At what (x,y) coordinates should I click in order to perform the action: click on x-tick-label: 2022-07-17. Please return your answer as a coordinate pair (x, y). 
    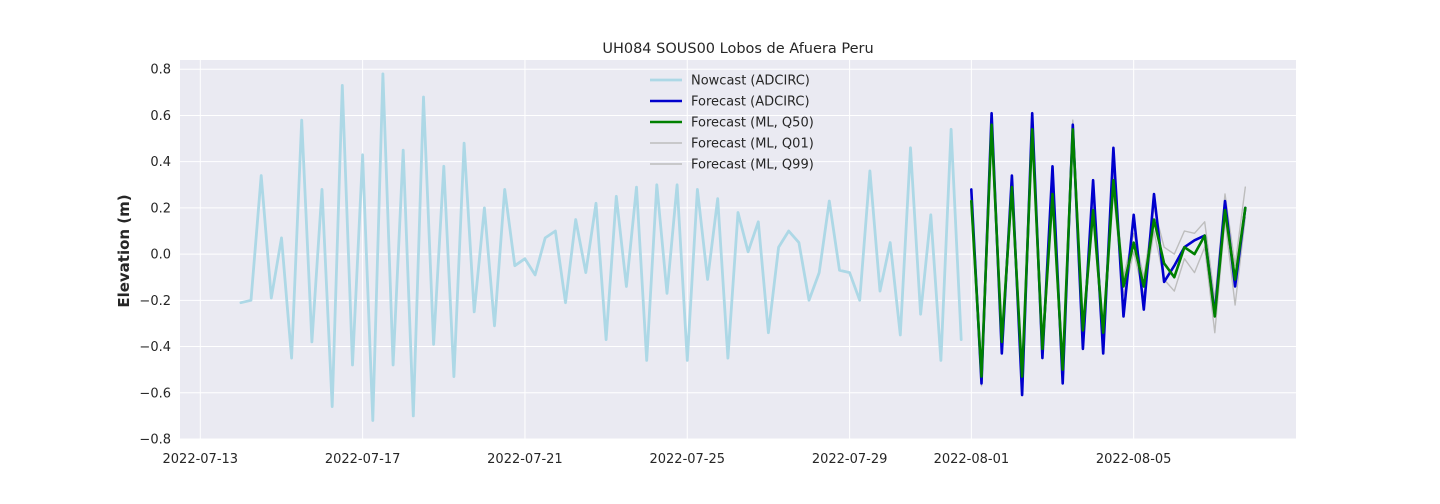
    Looking at the image, I should click on (363, 459).